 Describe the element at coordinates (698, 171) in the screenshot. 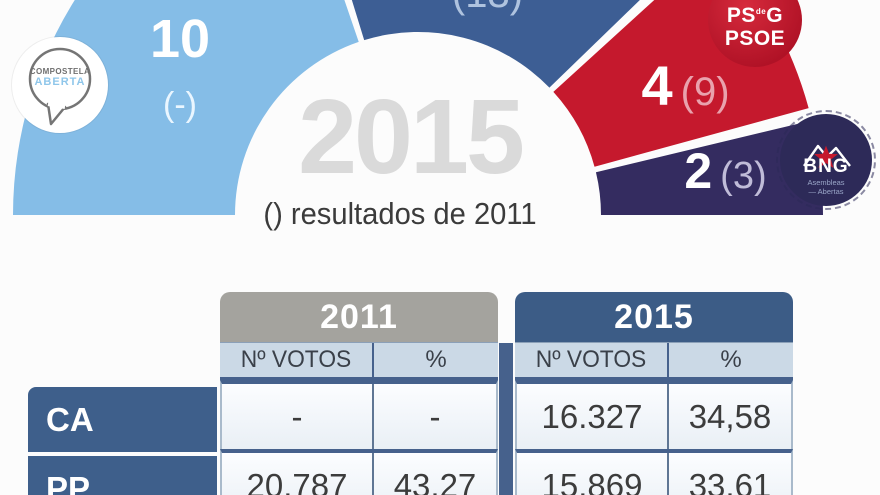

I see `seats-bng-2015: 2` at that location.